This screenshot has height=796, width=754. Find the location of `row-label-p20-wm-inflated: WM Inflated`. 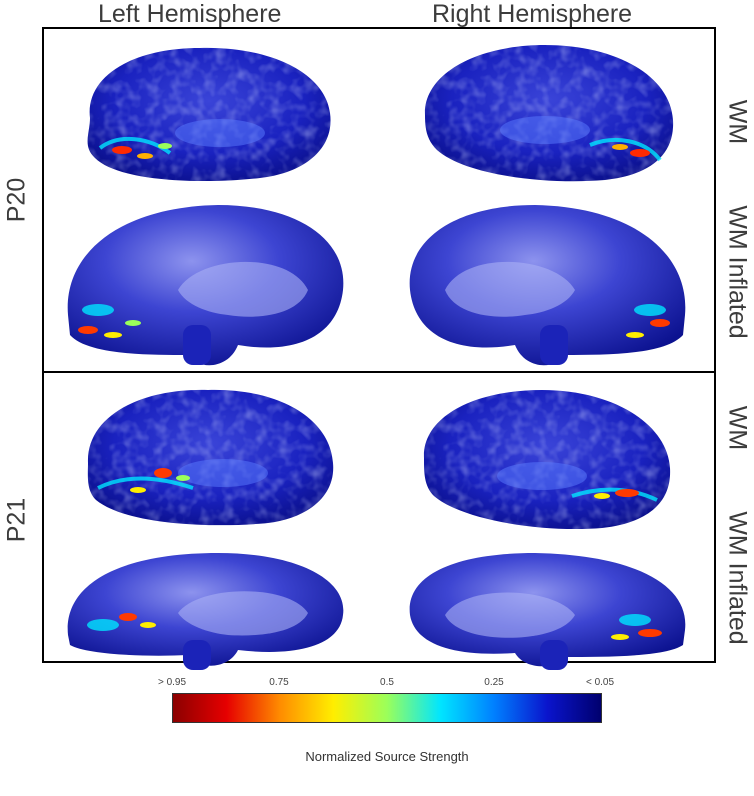

row-label-p20-wm-inflated: WM Inflated is located at coordinates (737, 272).